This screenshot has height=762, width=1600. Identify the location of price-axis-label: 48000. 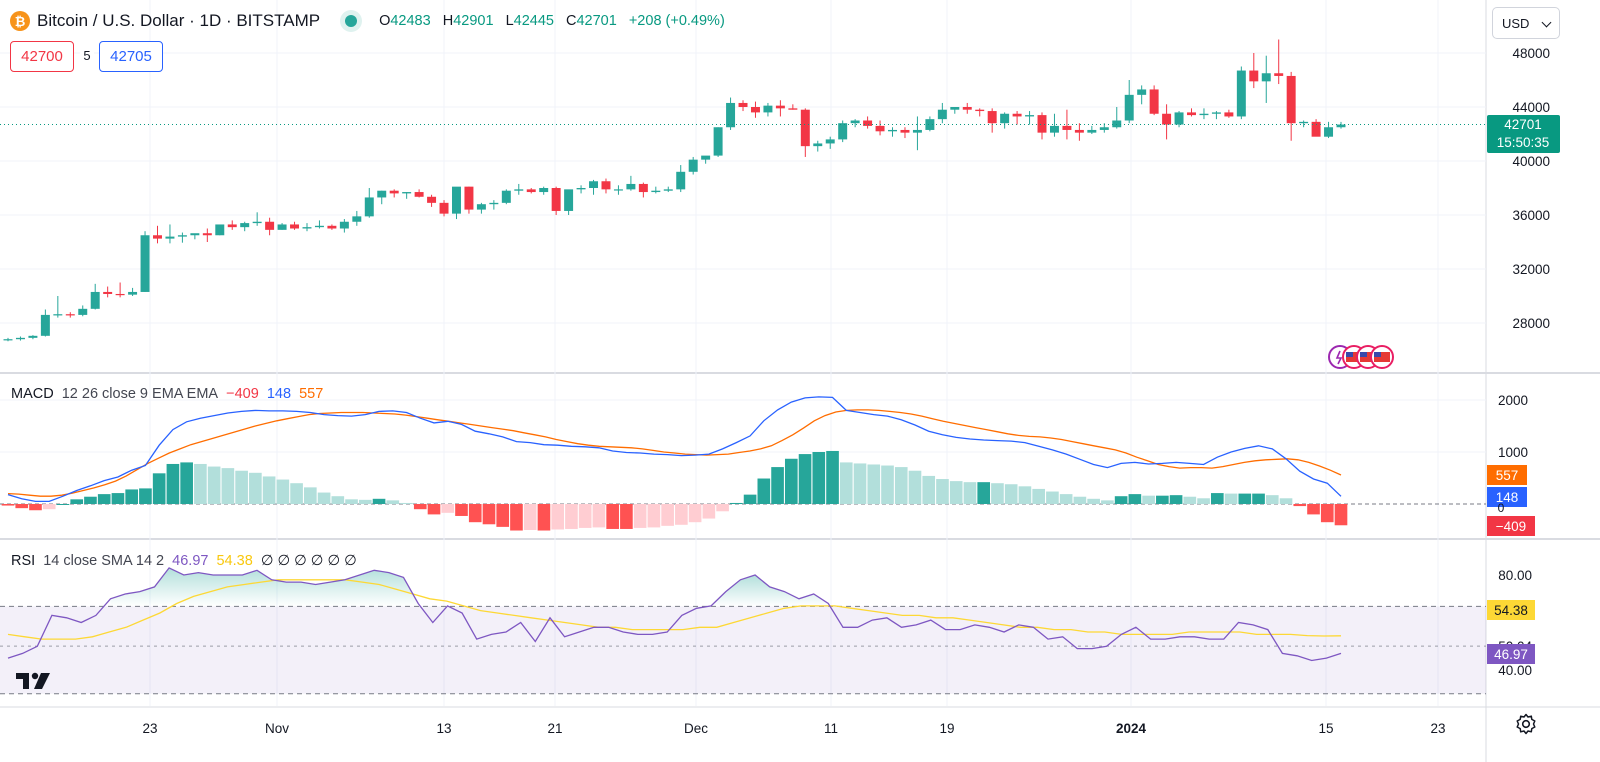
(1531, 53).